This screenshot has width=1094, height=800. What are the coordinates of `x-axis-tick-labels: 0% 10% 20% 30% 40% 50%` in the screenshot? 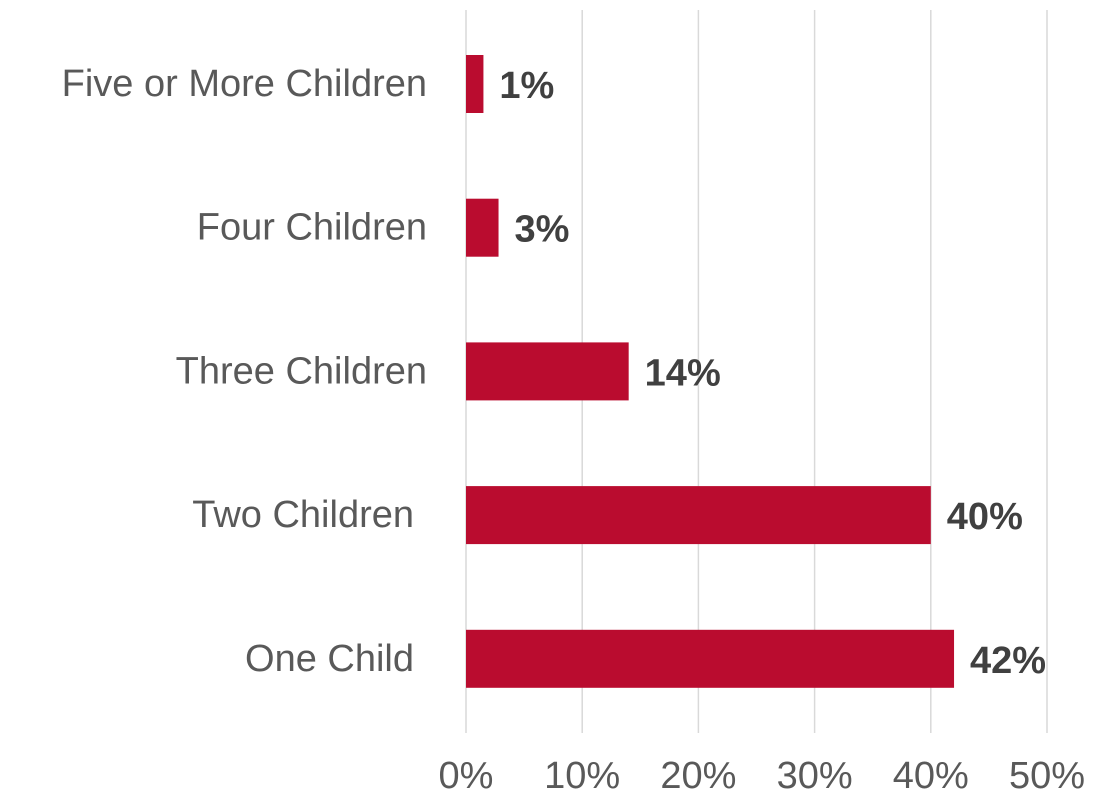 It's located at (762, 776).